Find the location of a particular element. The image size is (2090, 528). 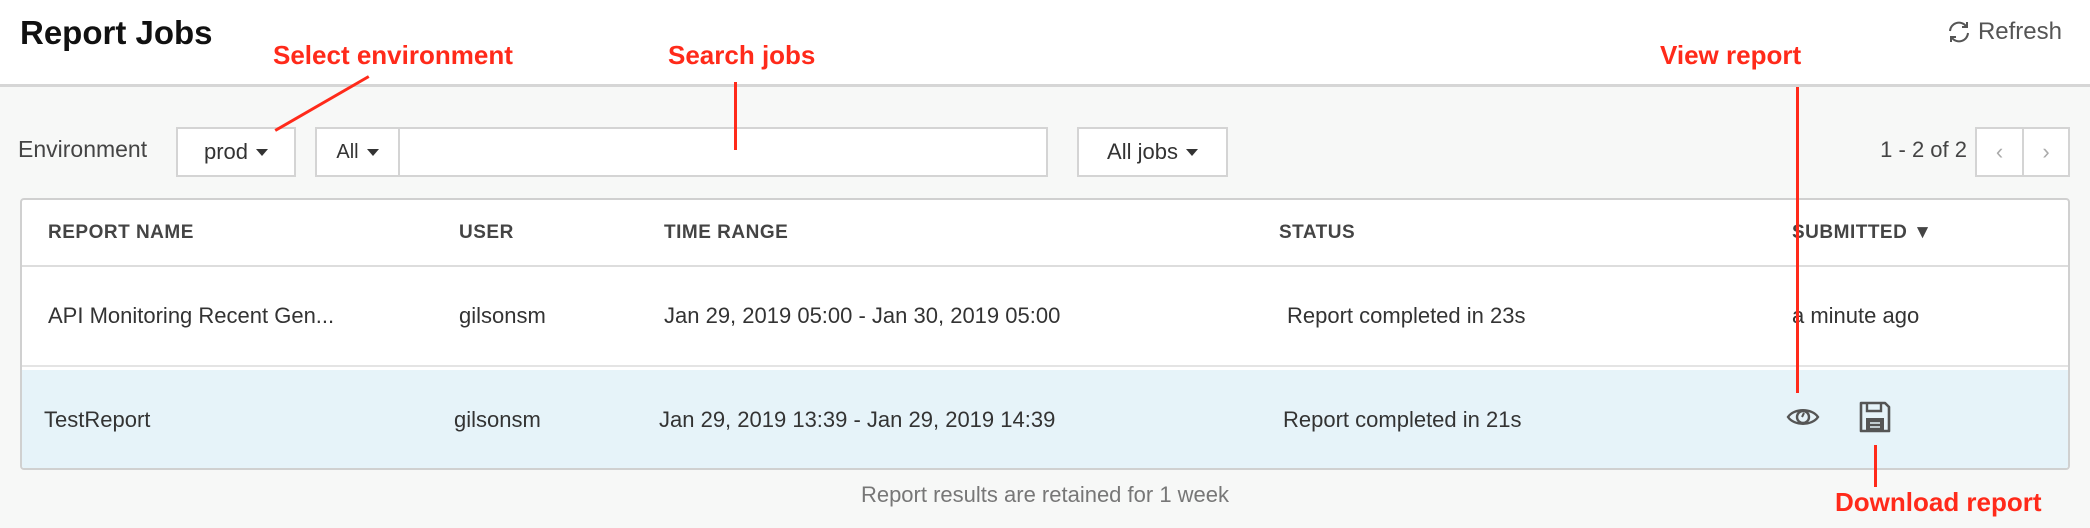

job-filter-select: All jobs is located at coordinates (1152, 152).